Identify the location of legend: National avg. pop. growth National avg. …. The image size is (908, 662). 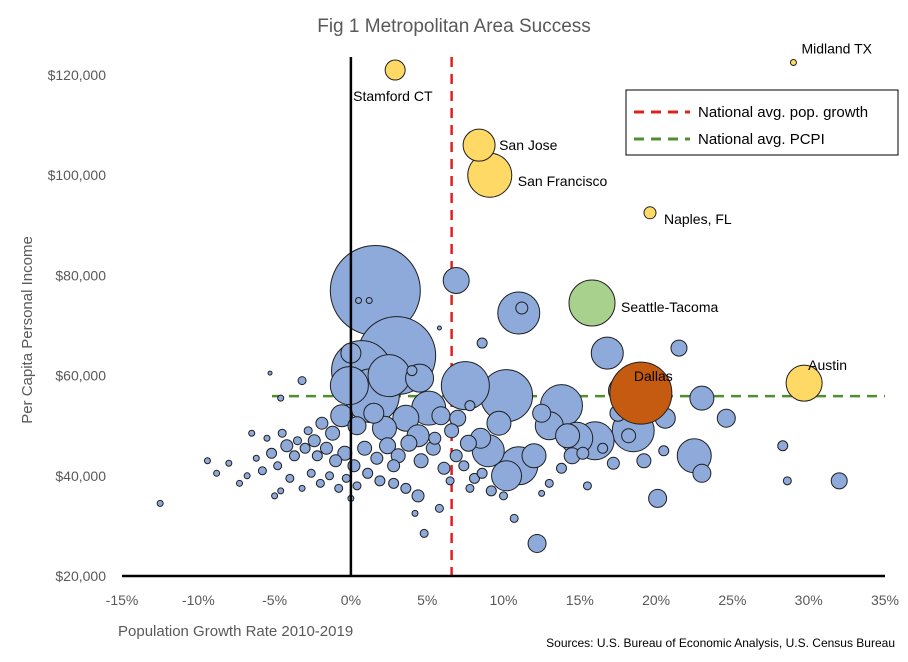
(762, 122).